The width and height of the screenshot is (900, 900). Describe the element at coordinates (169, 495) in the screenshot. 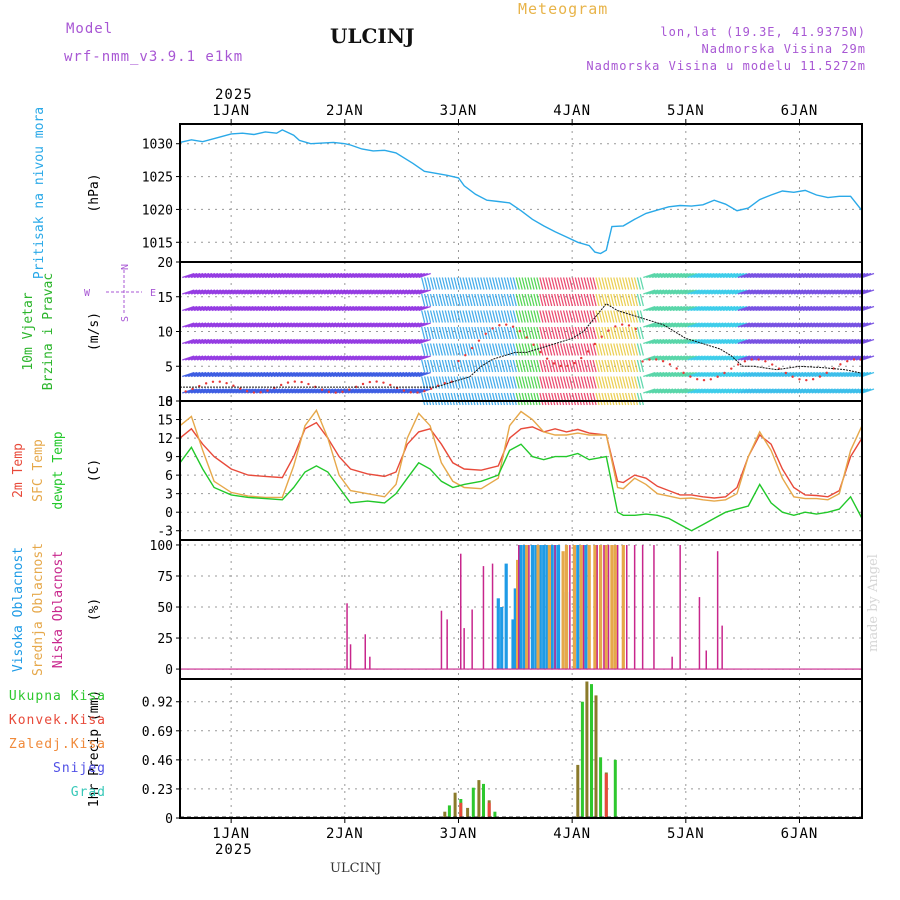

I see `y-tick-label: 3` at that location.